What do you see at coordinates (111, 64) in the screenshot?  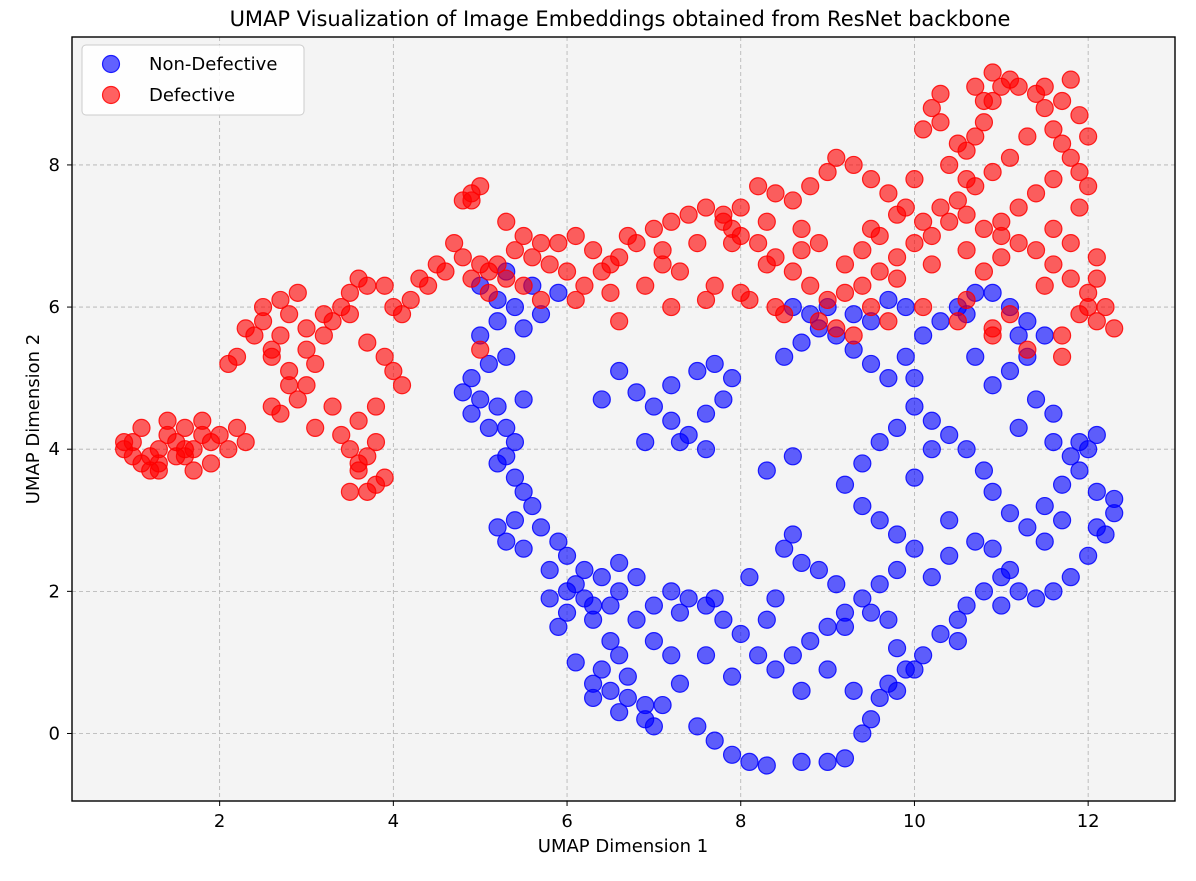 I see `legend-marker-non-defective` at bounding box center [111, 64].